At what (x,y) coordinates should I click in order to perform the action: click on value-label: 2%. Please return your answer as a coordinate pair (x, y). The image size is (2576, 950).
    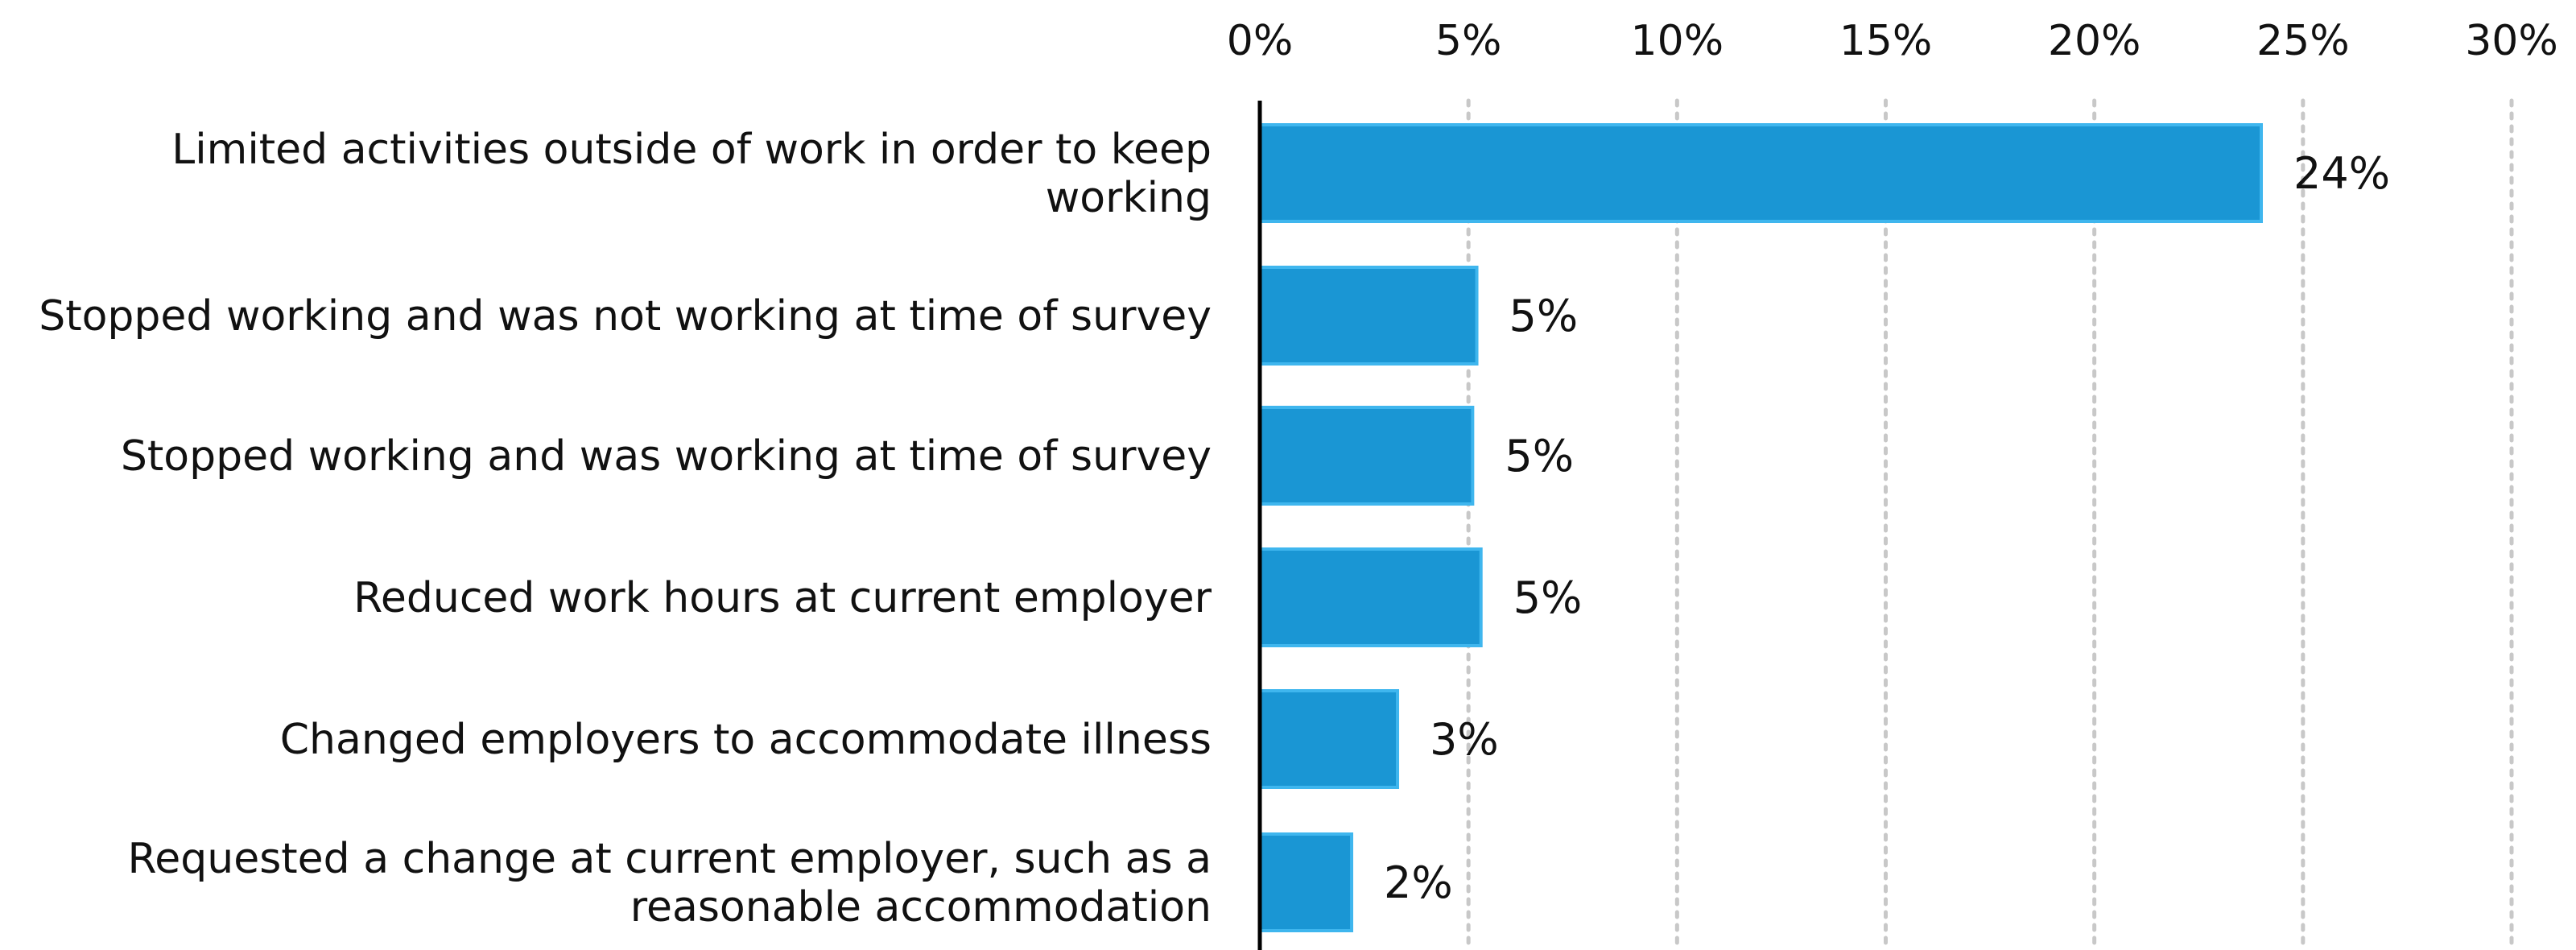
    Looking at the image, I should click on (1418, 882).